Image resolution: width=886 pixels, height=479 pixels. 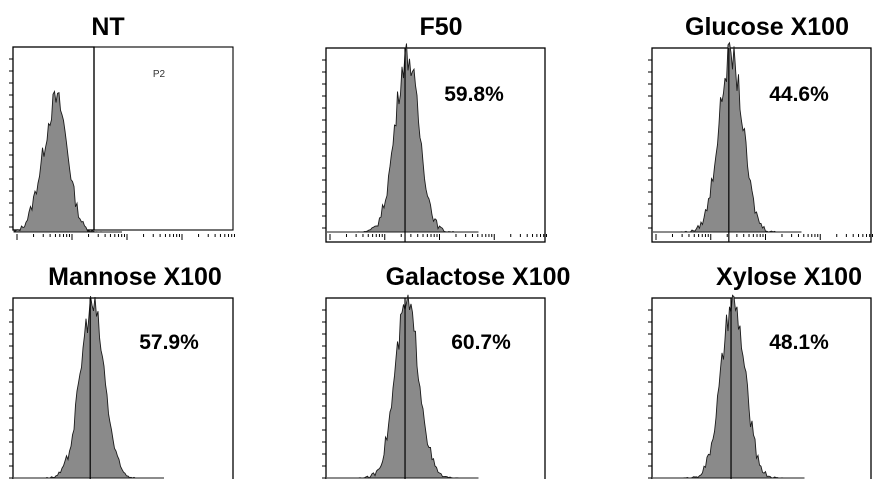 I want to click on panel-title: Galactose X100, so click(x=478, y=277).